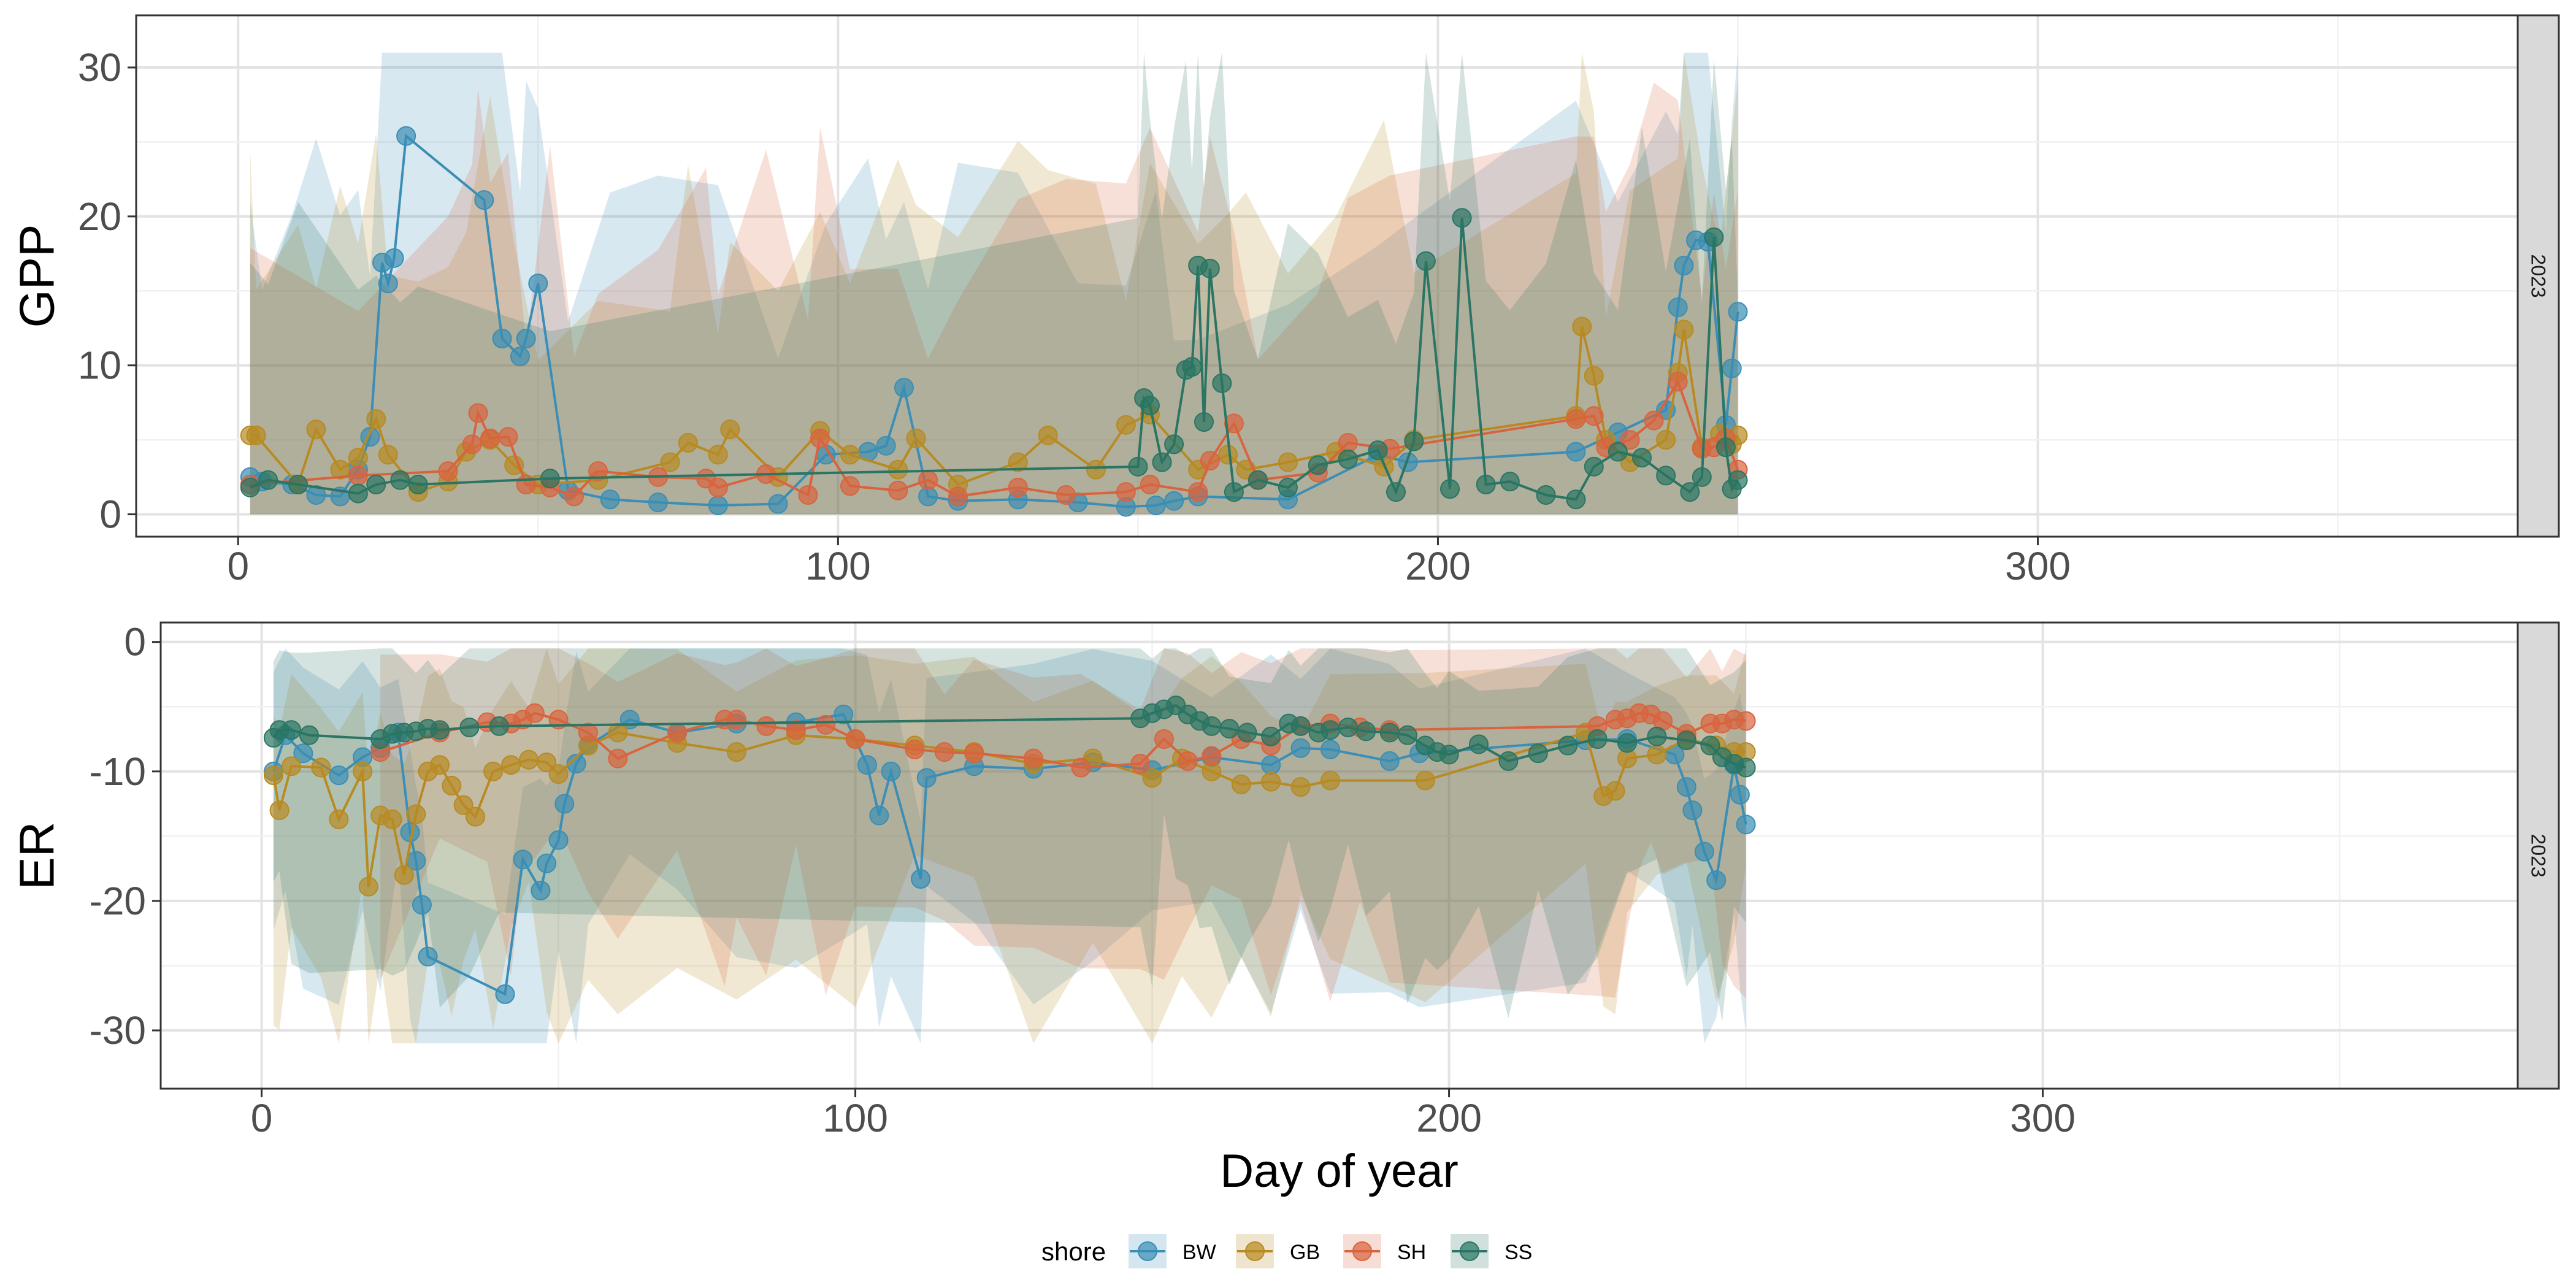 This screenshot has width=2576, height=1288. What do you see at coordinates (994, 359) in the screenshot?
I see `series-ss` at bounding box center [994, 359].